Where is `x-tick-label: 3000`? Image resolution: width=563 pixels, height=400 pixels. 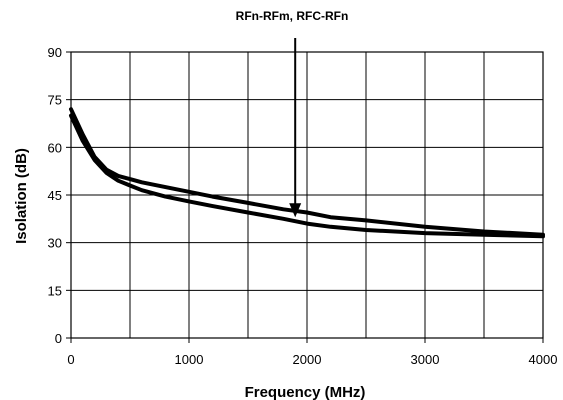
x-tick-label: 3000 is located at coordinates (425, 359).